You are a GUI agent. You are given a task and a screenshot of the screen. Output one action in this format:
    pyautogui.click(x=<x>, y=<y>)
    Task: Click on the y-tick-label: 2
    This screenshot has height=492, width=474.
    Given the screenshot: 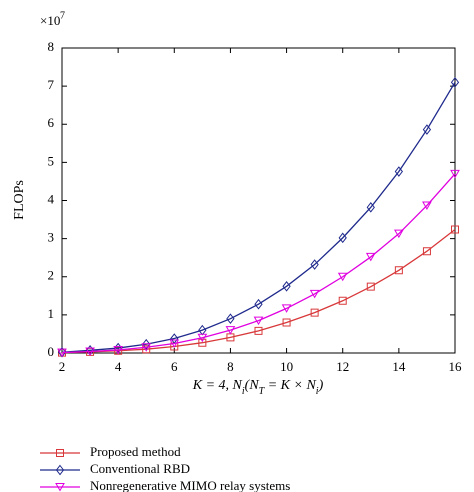 What is the action you would take?
    pyautogui.click(x=51, y=275)
    